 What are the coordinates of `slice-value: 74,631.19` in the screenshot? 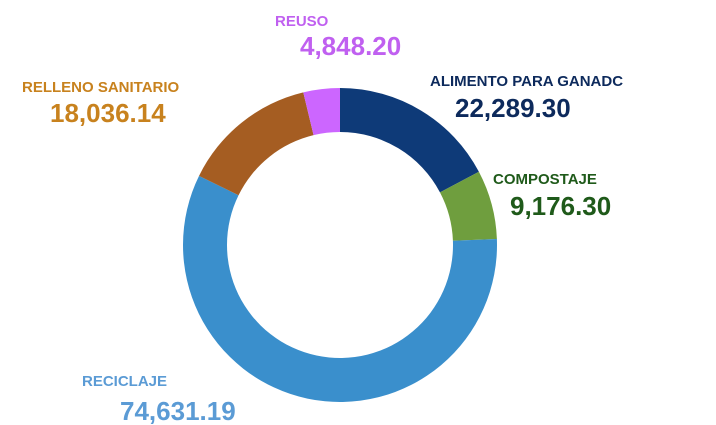 It's located at (178, 410).